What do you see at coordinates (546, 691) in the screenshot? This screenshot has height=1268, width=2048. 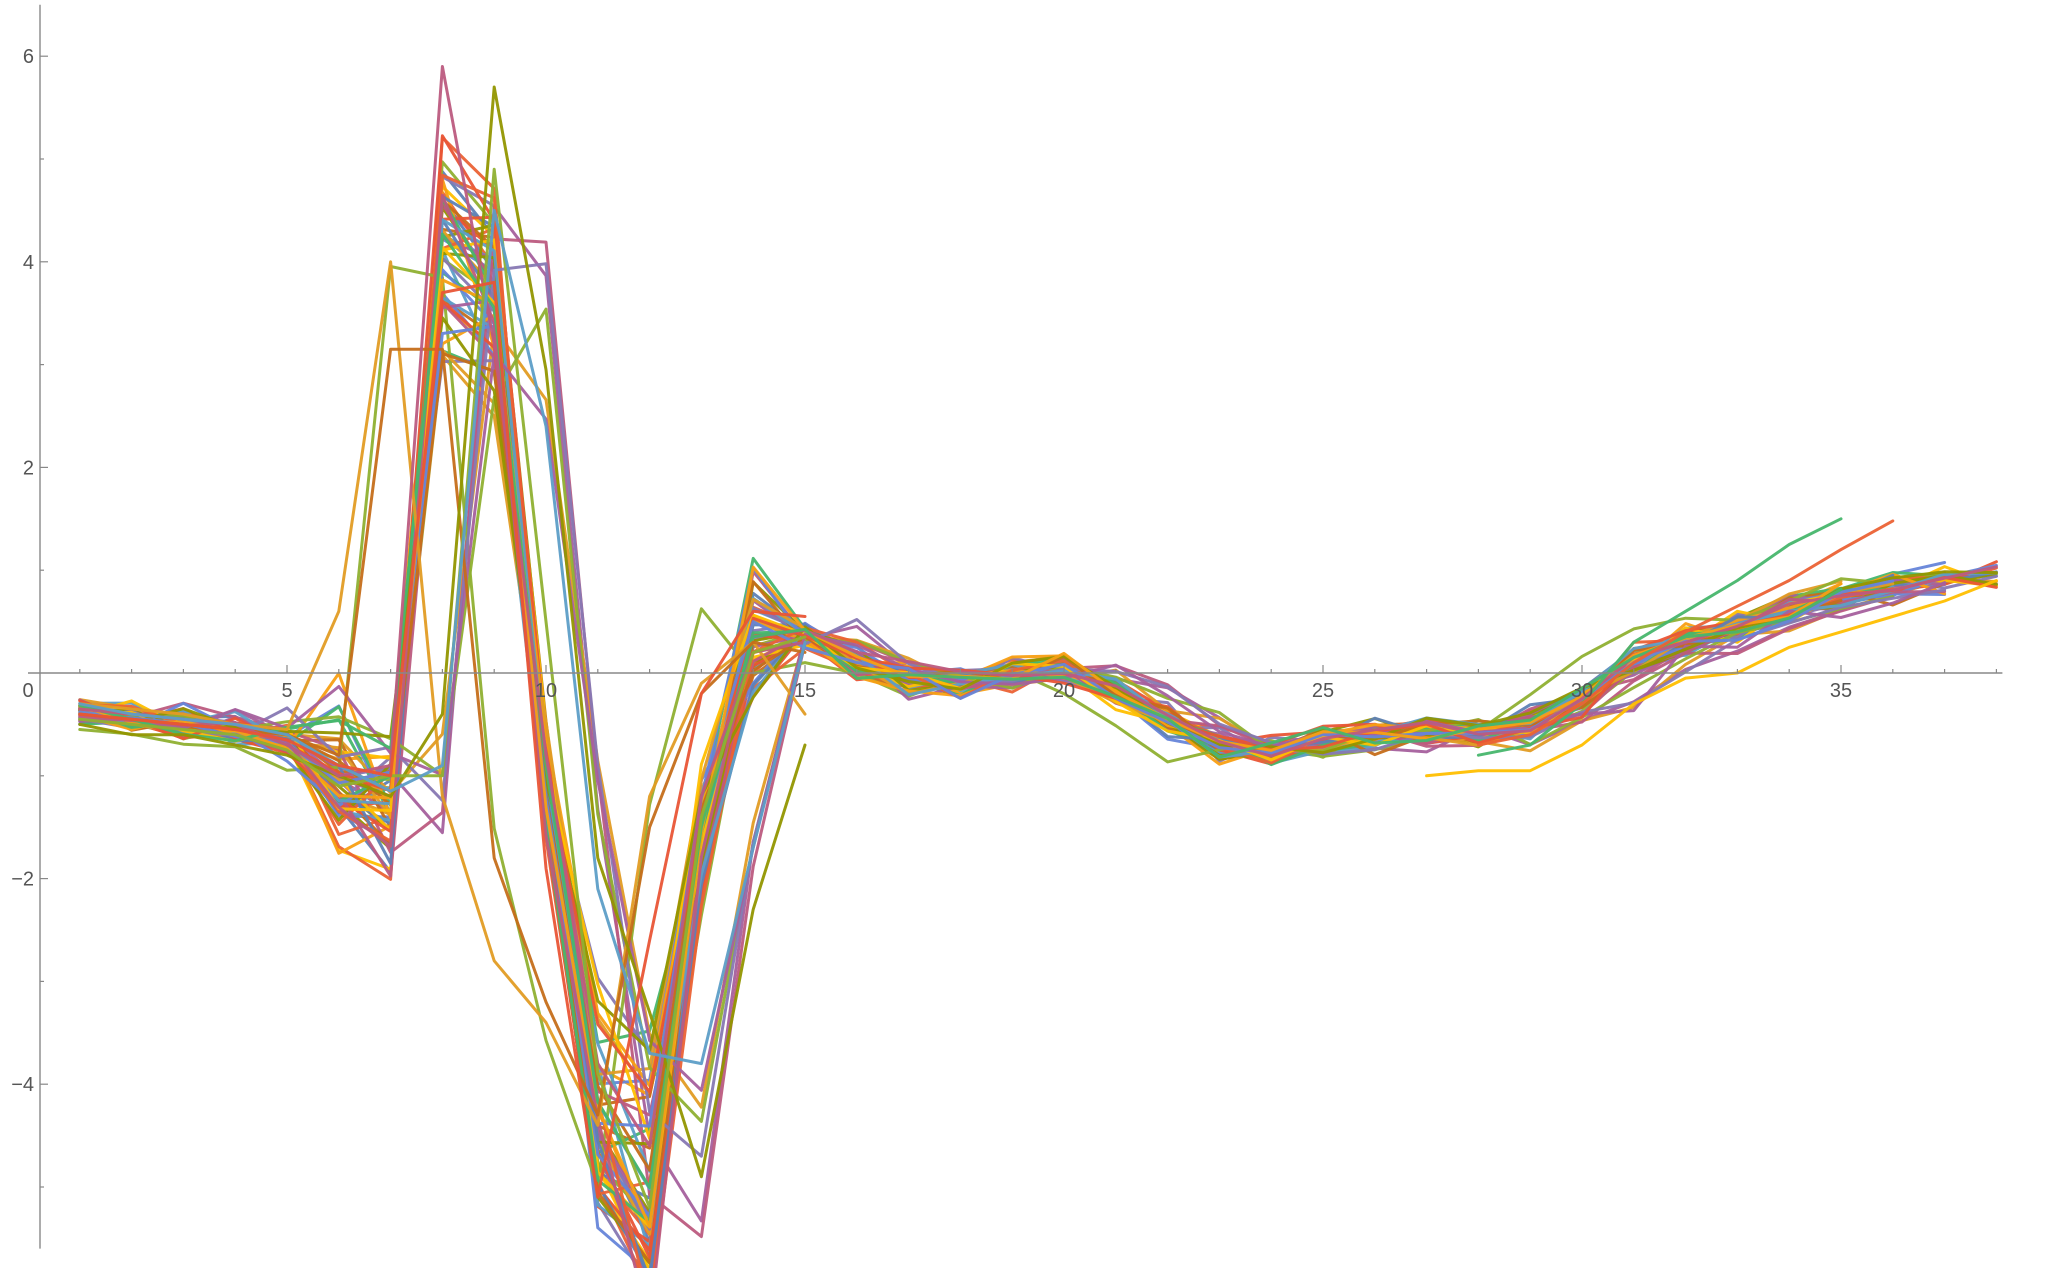 I see `x-tick-label: 10` at bounding box center [546, 691].